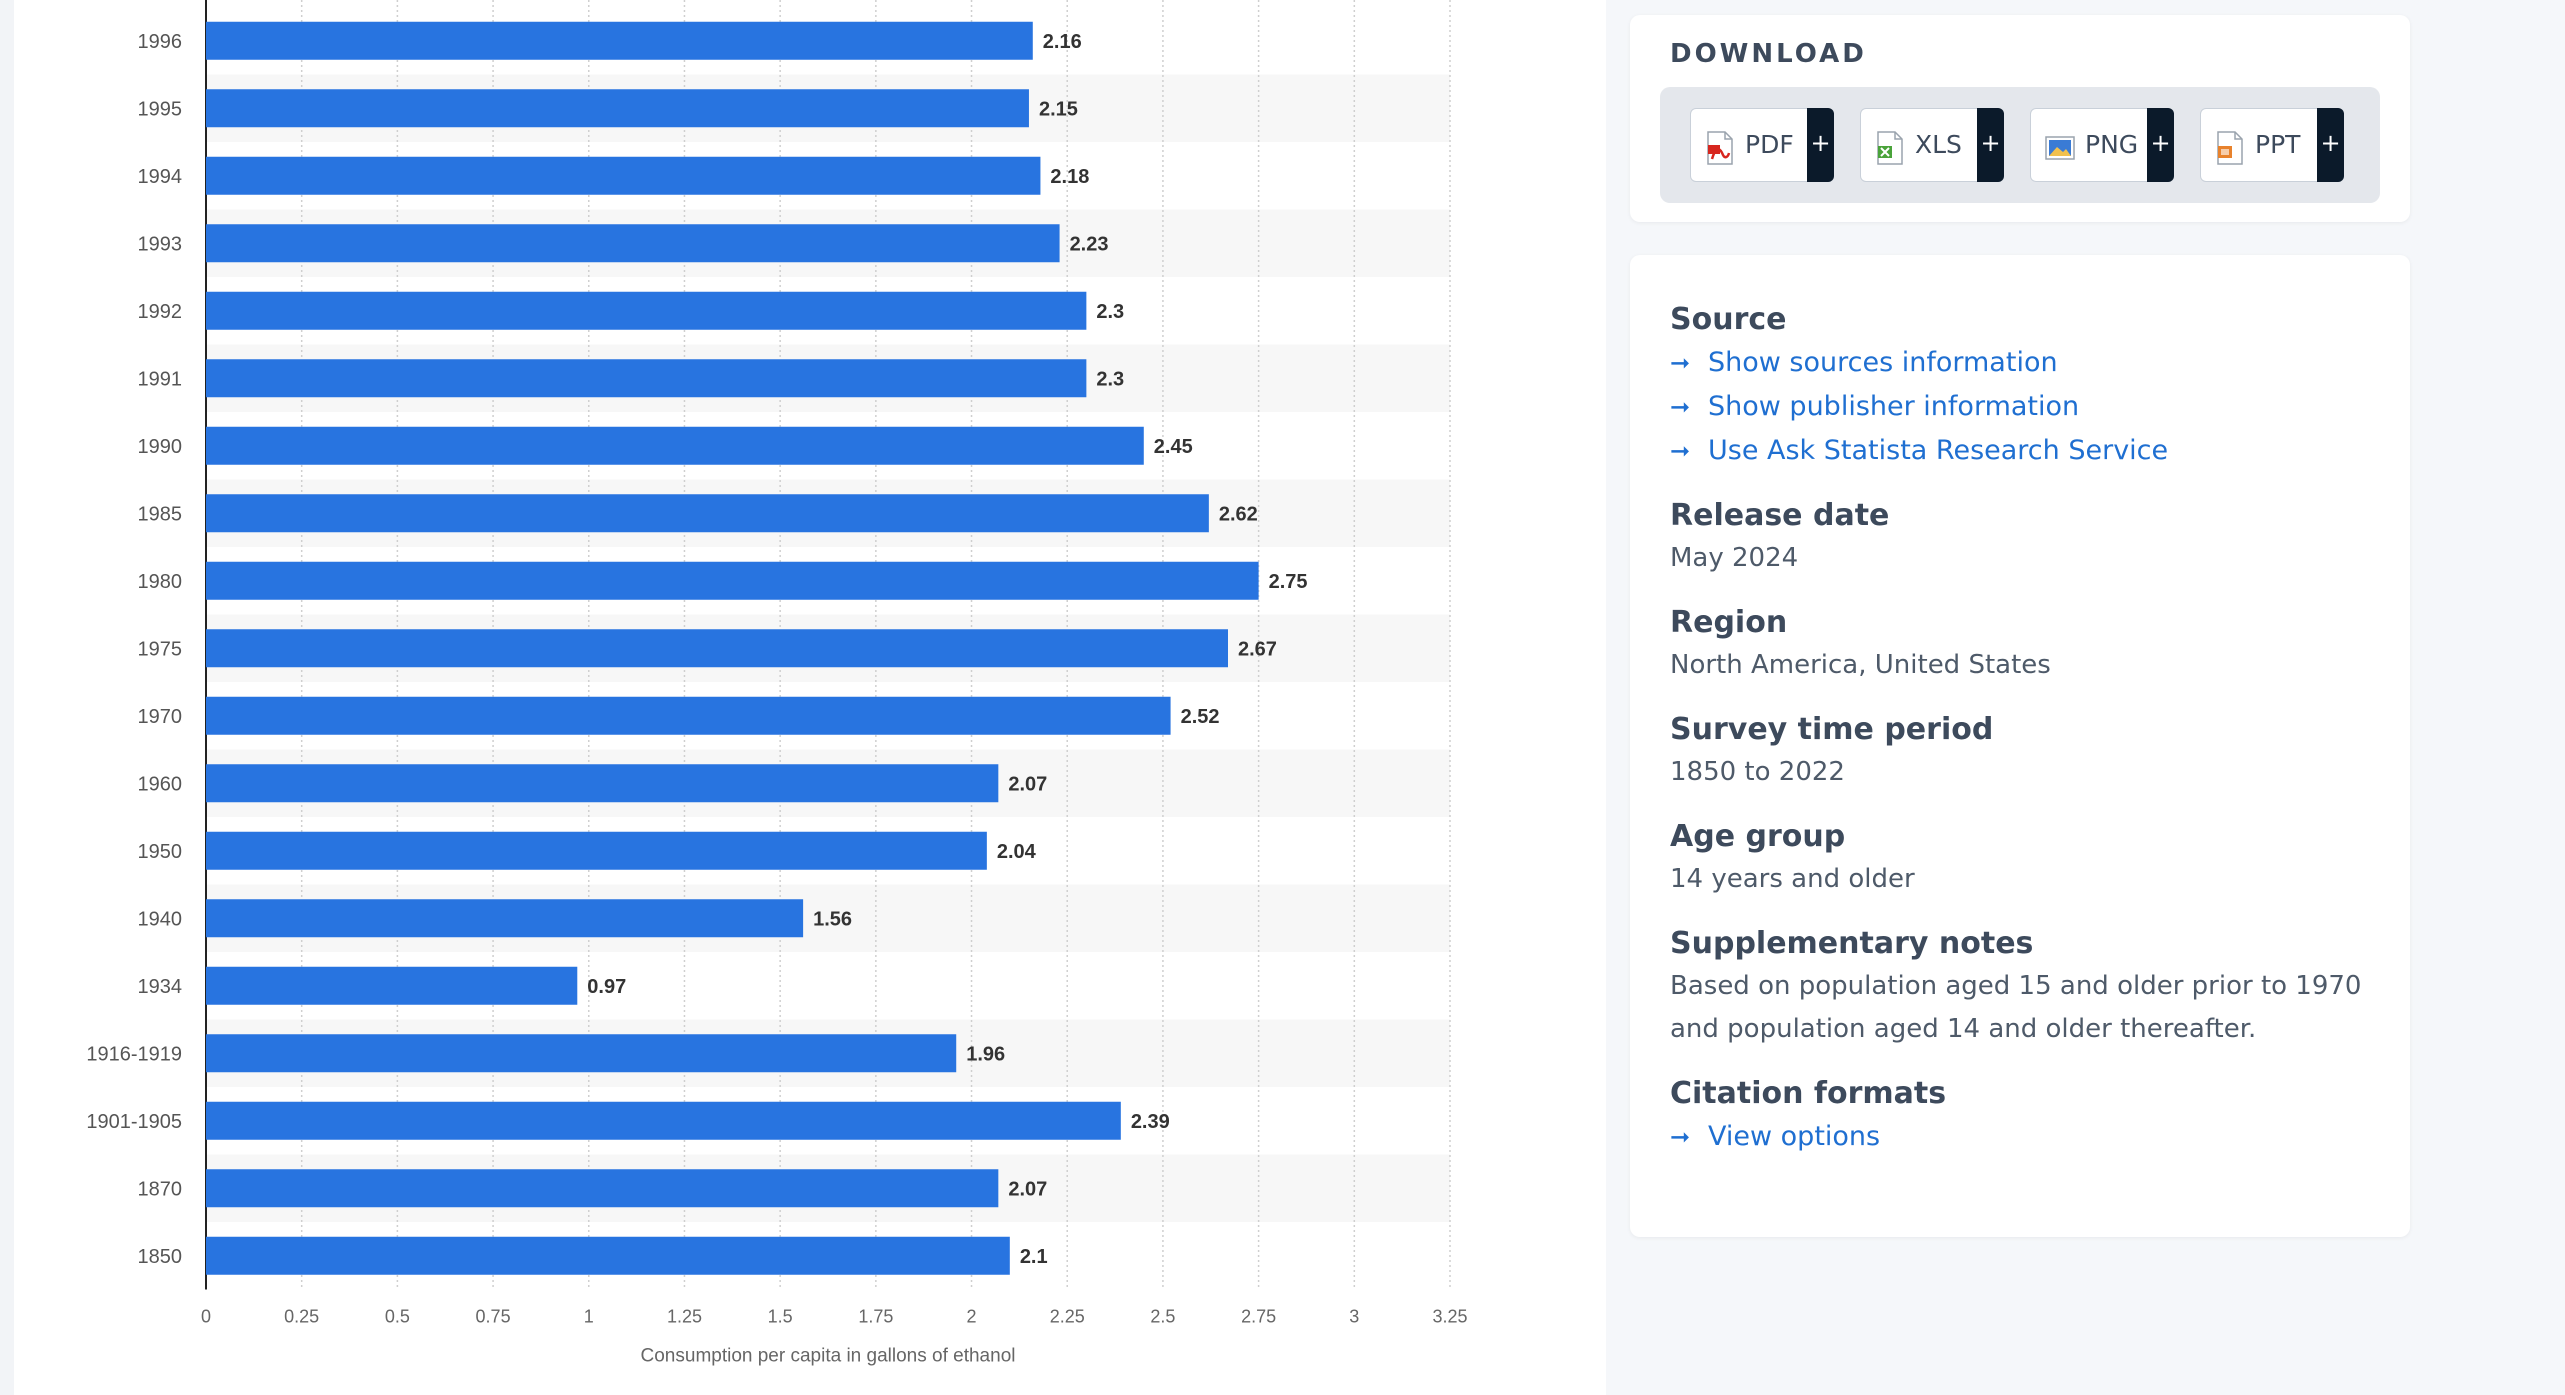 This screenshot has width=2565, height=1395. What do you see at coordinates (1017, 852) in the screenshot?
I see `value-label: 2.04` at bounding box center [1017, 852].